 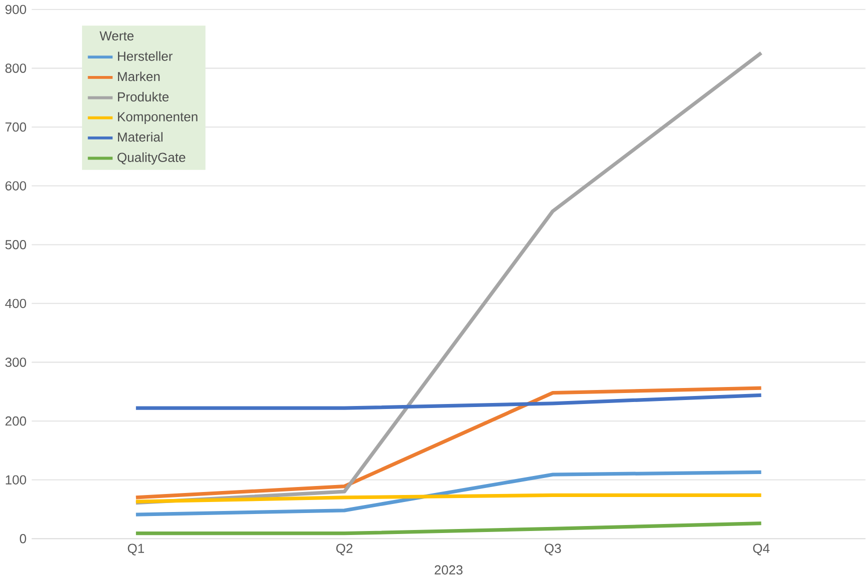 What do you see at coordinates (15, 9) in the screenshot?
I see `y-tick-label: 900` at bounding box center [15, 9].